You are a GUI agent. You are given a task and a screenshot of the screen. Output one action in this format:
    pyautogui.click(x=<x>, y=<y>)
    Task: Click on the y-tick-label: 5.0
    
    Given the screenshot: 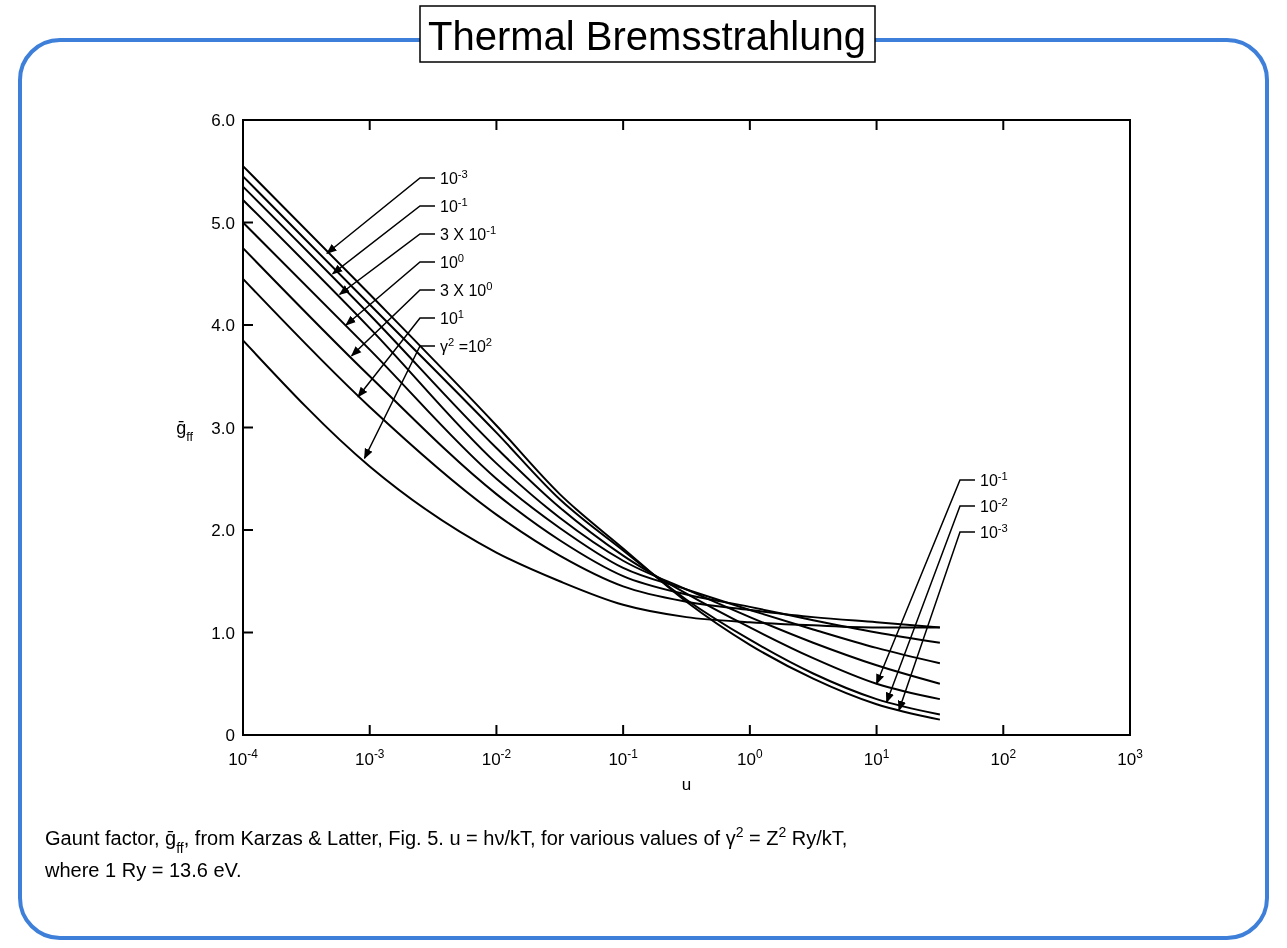 What is the action you would take?
    pyautogui.click(x=223, y=223)
    